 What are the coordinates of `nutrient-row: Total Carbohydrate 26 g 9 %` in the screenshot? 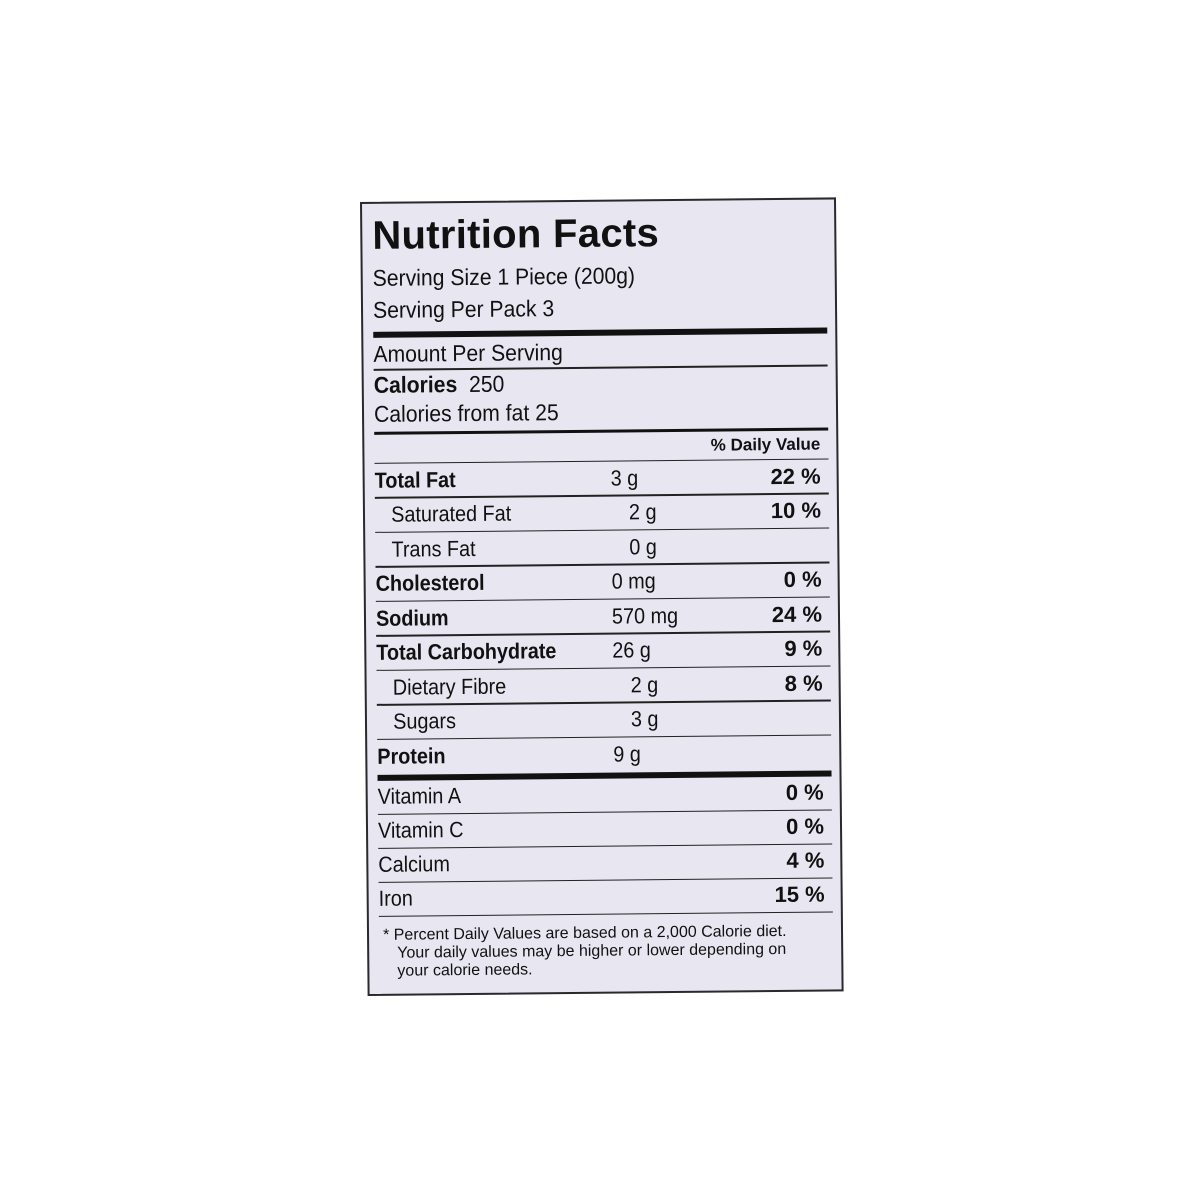 It's located at (603, 650).